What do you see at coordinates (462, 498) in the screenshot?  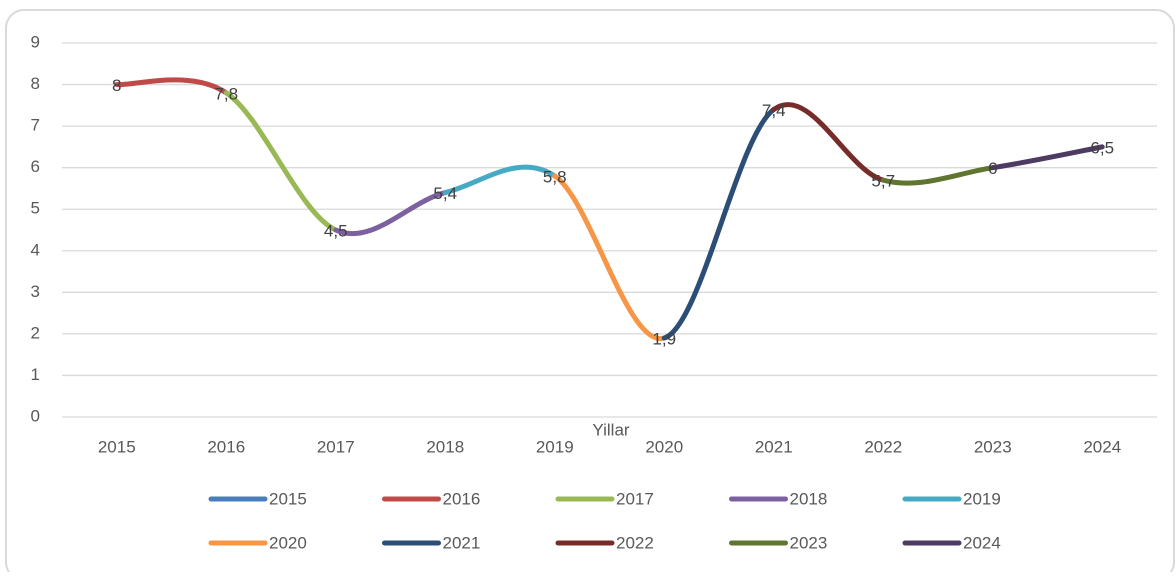 I see `legend-label: 2016` at bounding box center [462, 498].